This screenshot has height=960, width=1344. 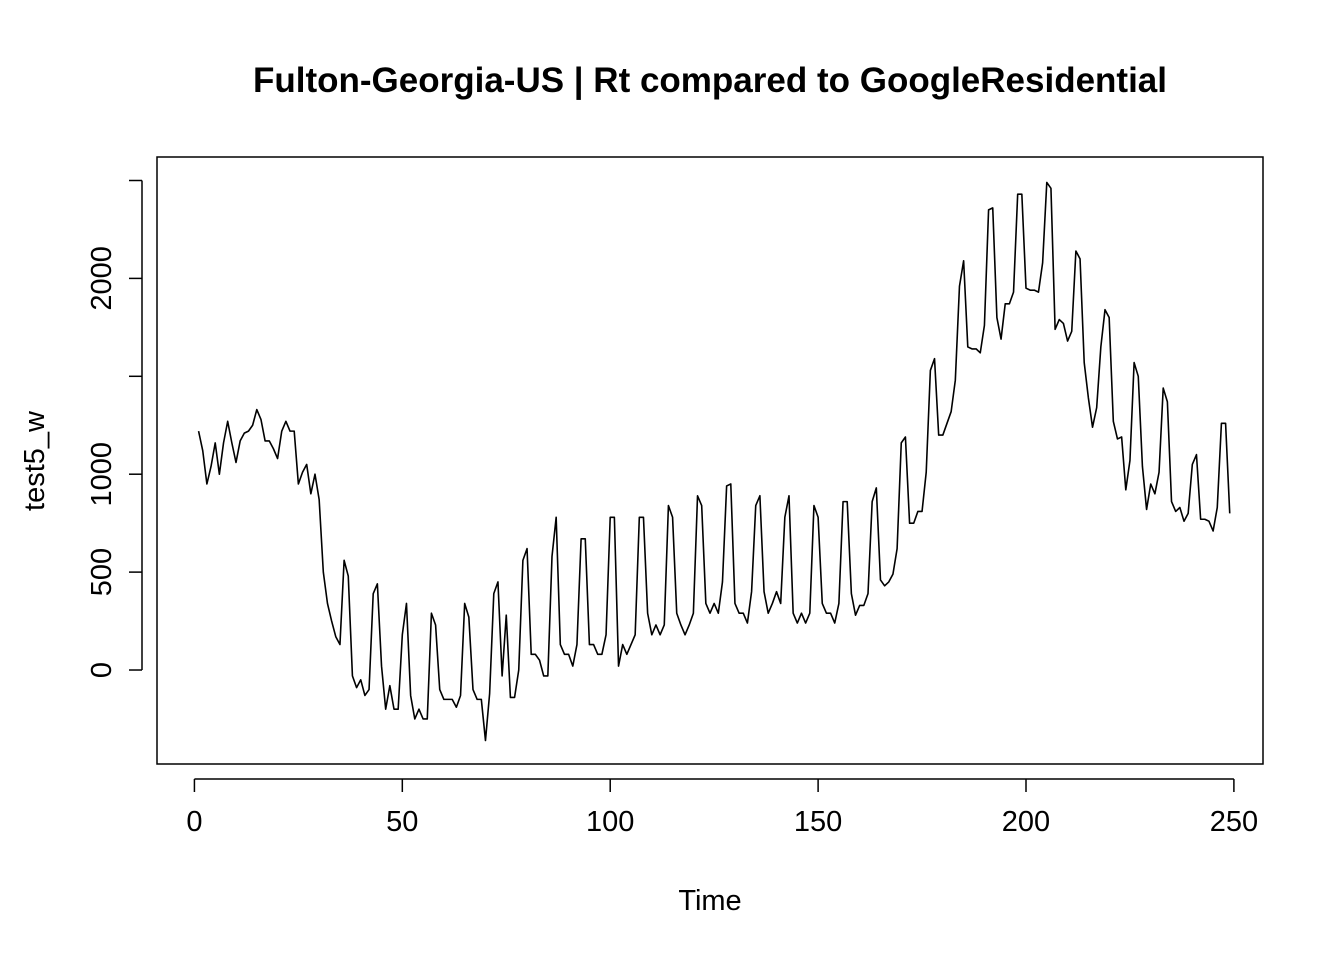 I want to click on x-tick-label: 200, so click(x=1026, y=822).